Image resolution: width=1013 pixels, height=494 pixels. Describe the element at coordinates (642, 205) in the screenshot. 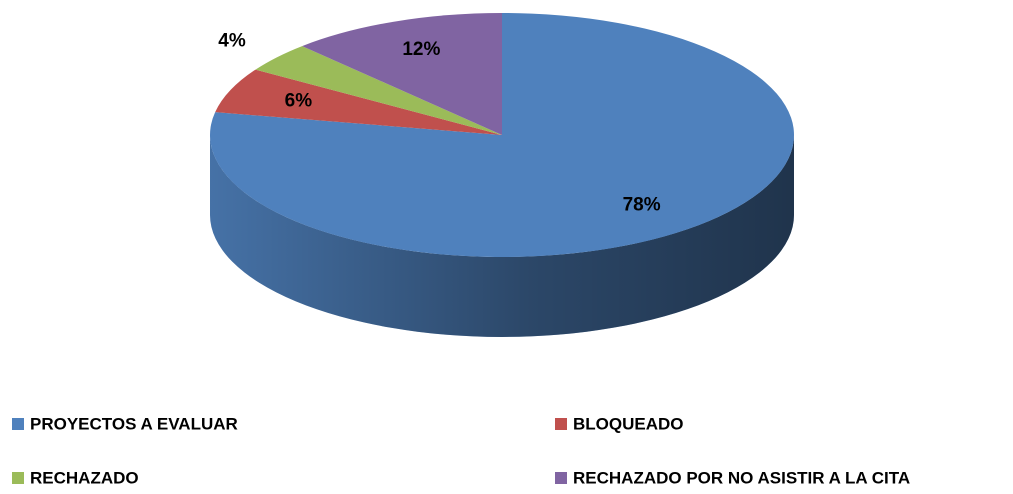

I see `data-label: 78%` at that location.